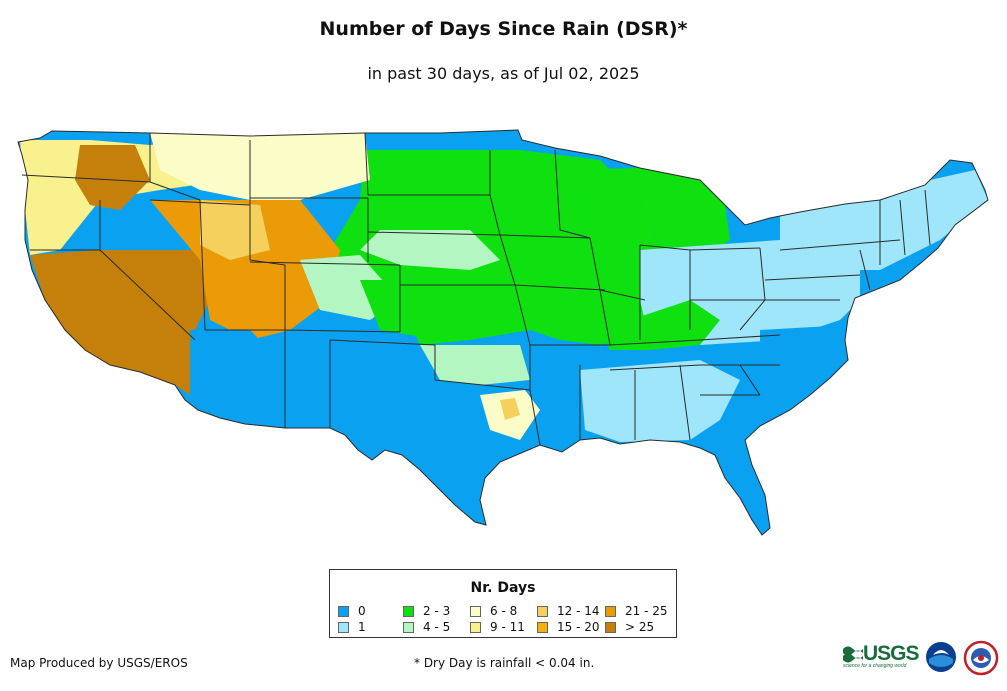 The image size is (1007, 691). What do you see at coordinates (578, 627) in the screenshot?
I see `legend-label: 15 - 20` at bounding box center [578, 627].